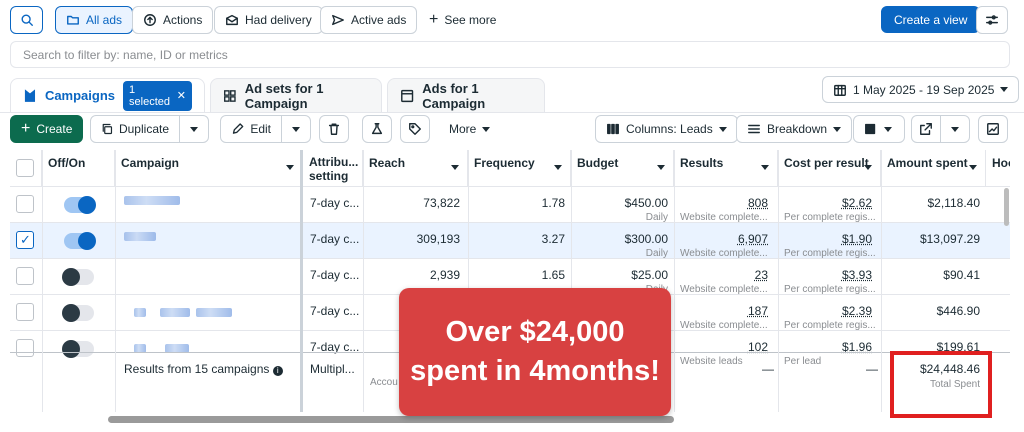  I want to click on date-range-picker: 1 May 2025 - 19 Sep 2025, so click(921, 89).